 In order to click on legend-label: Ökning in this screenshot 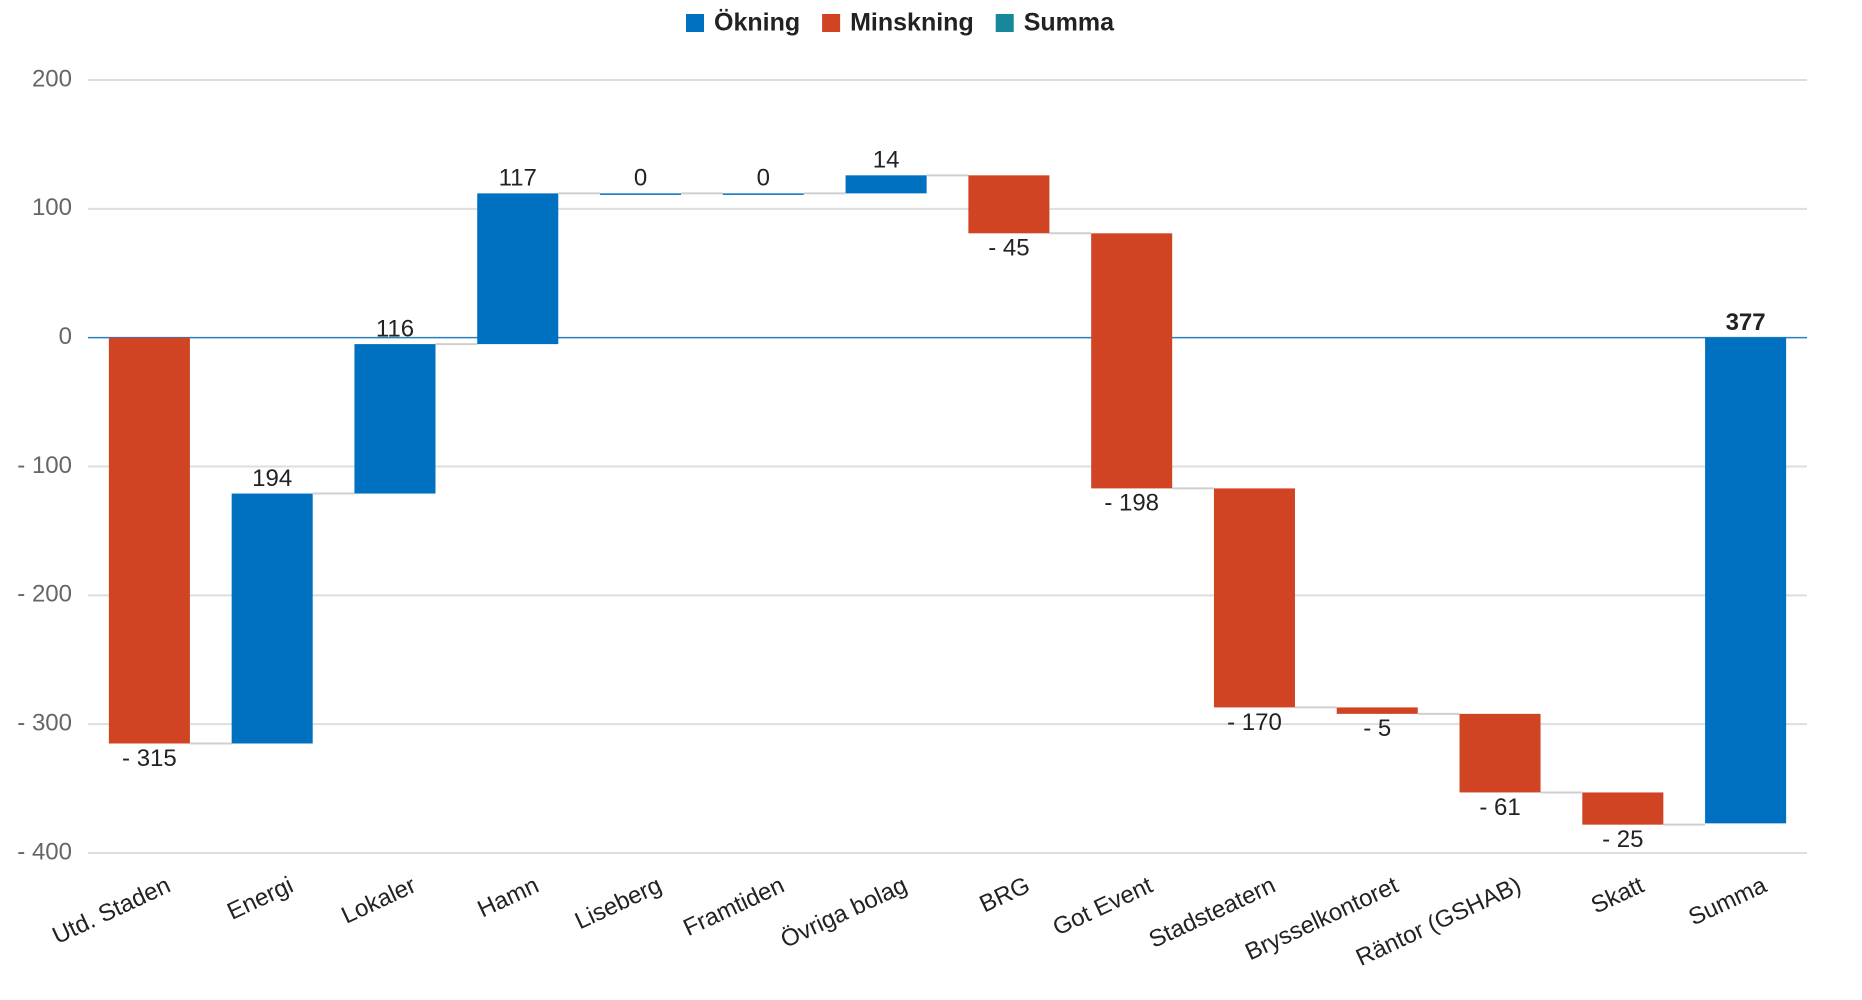, I will do `click(757, 22)`.